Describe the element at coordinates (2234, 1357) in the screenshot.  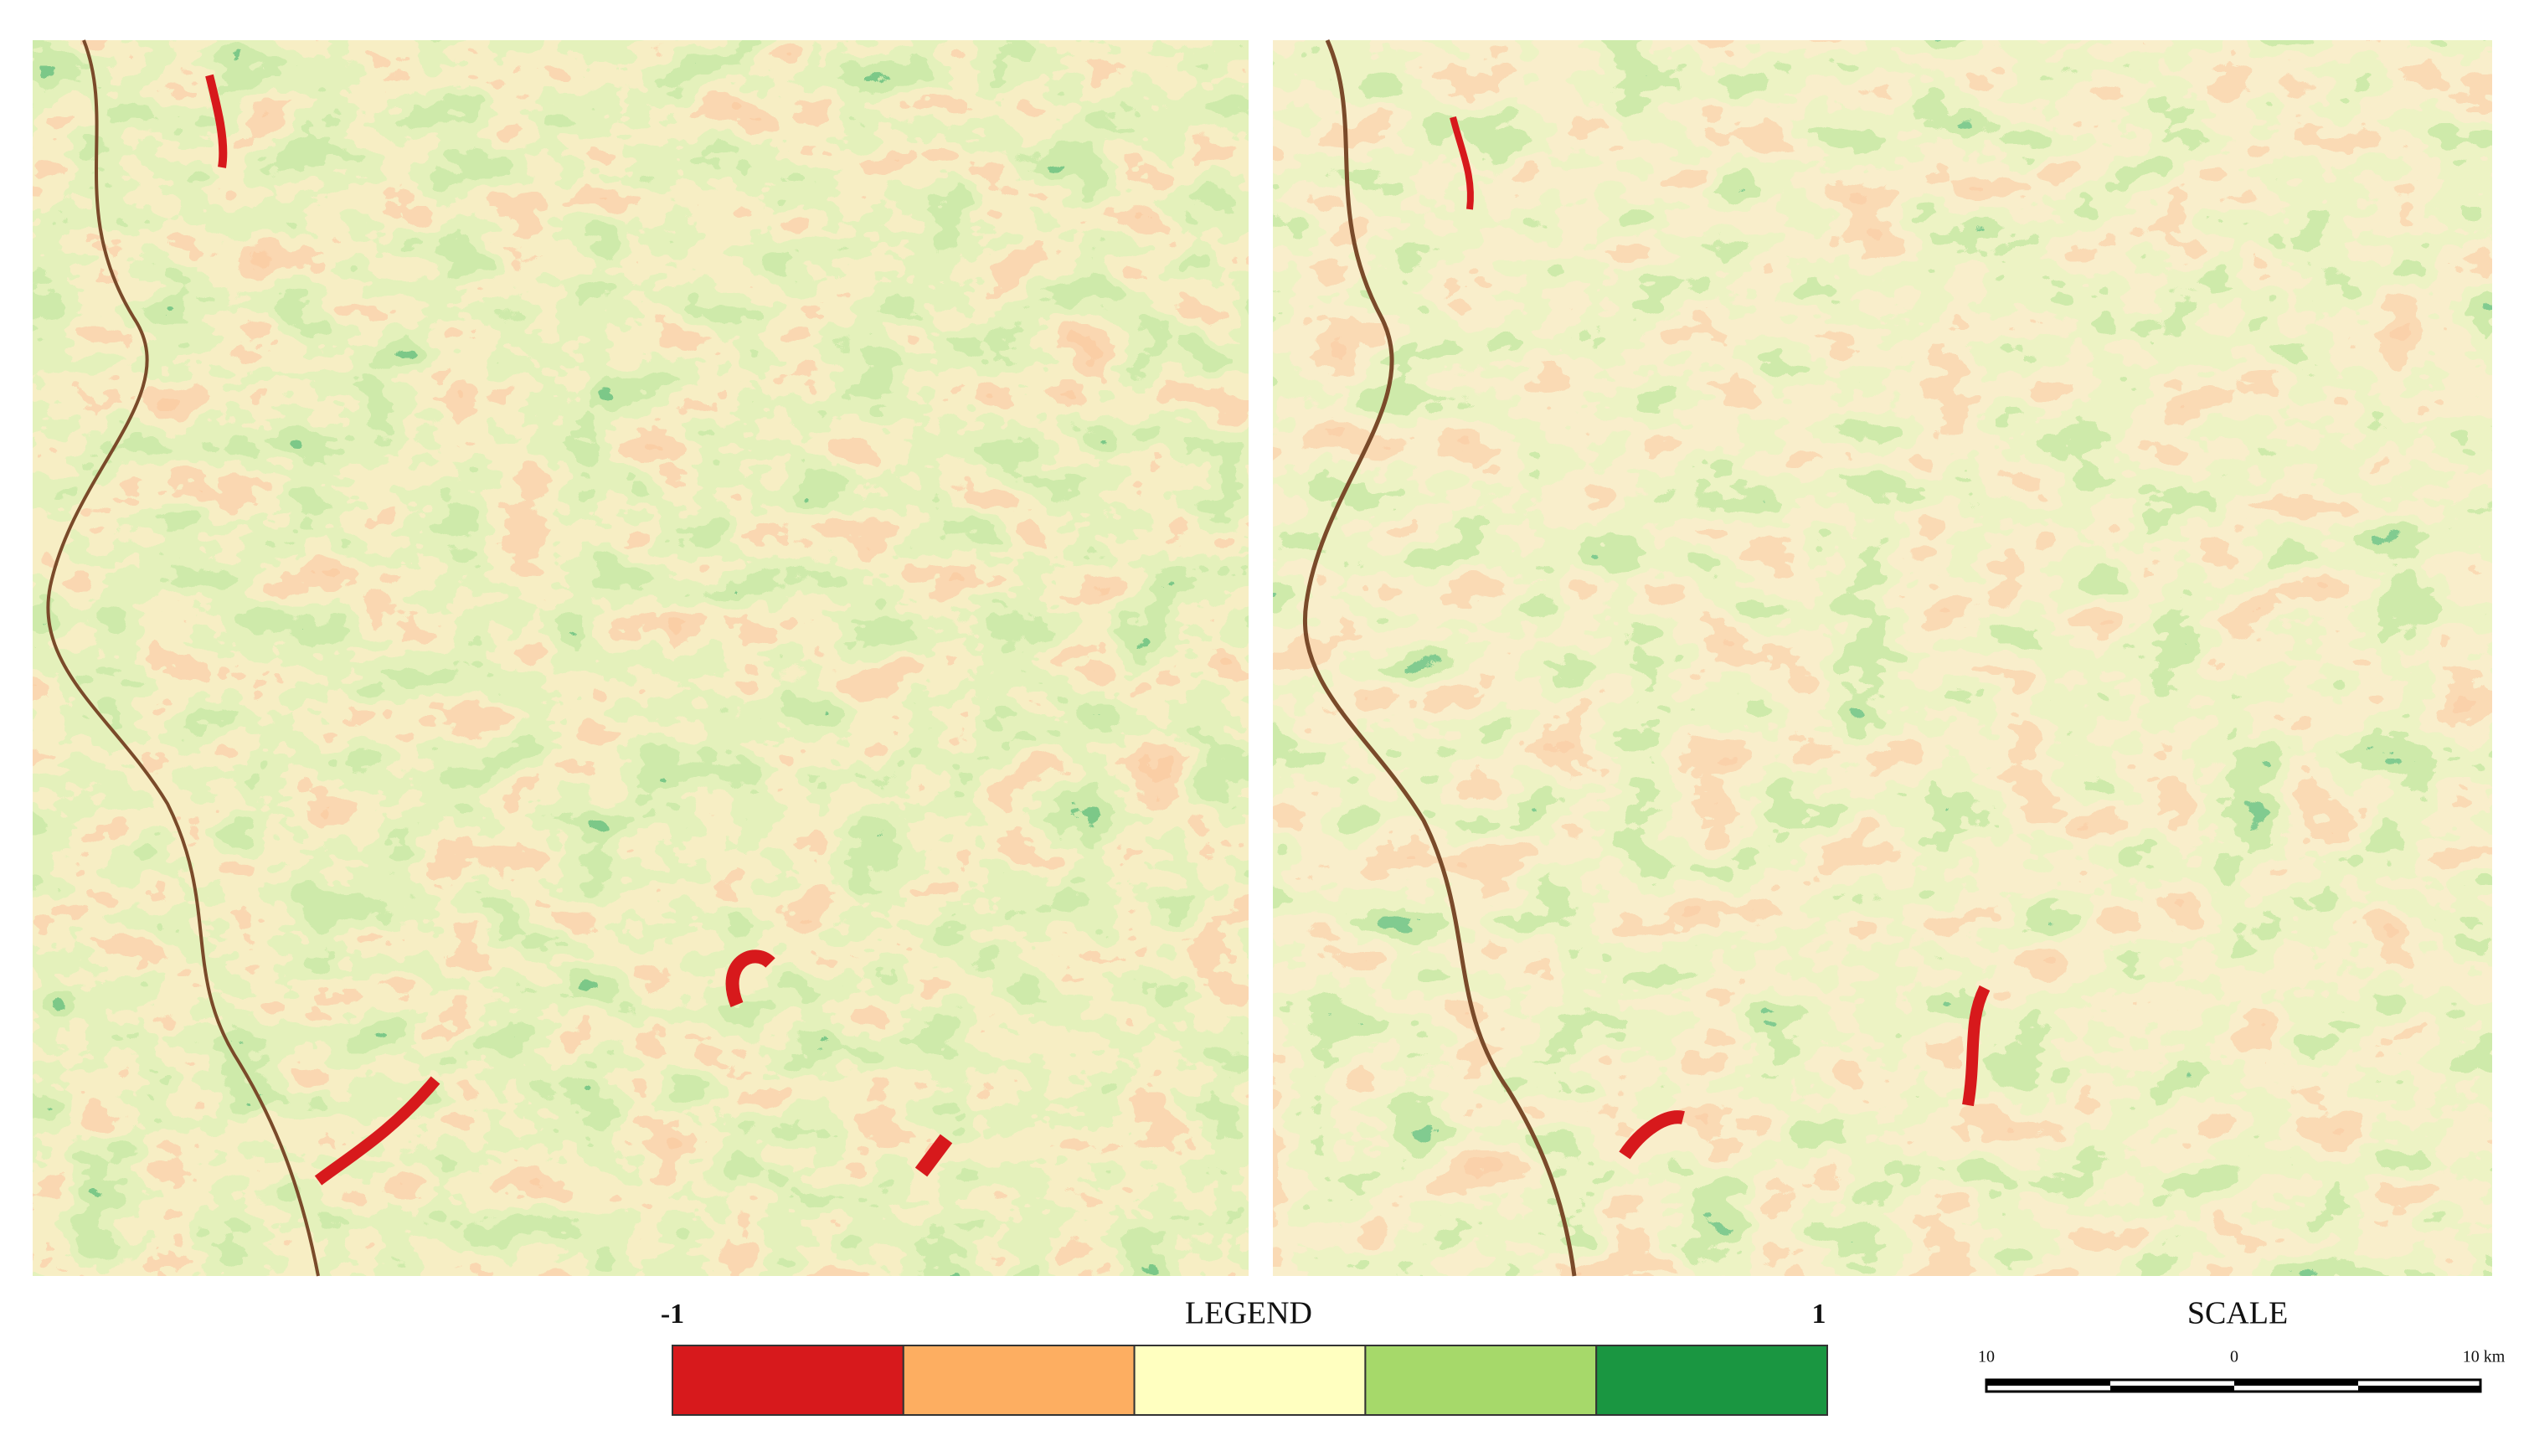
I see `scale-label: 0` at that location.